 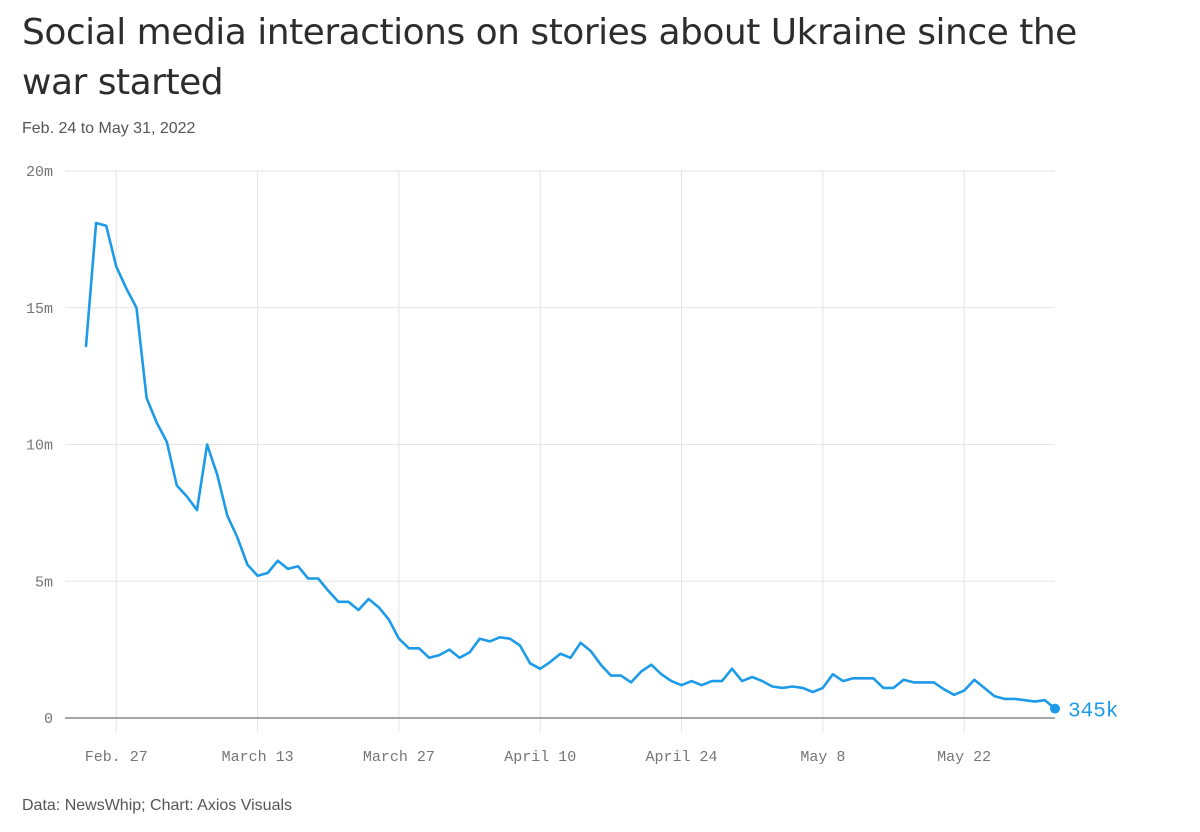 I want to click on x-tick-label: March 13, so click(x=258, y=757).